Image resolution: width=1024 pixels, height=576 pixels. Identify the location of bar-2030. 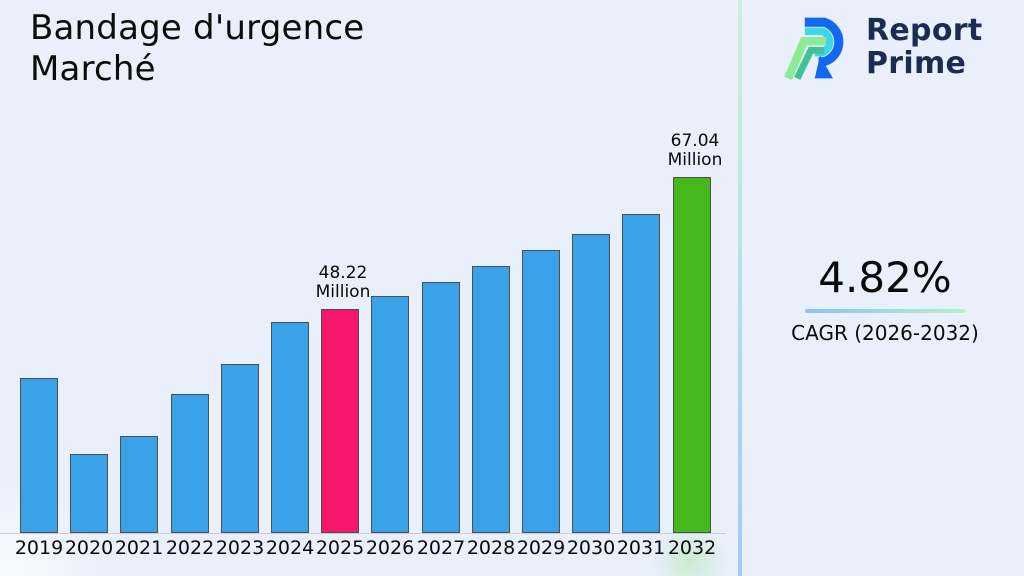
(591, 383).